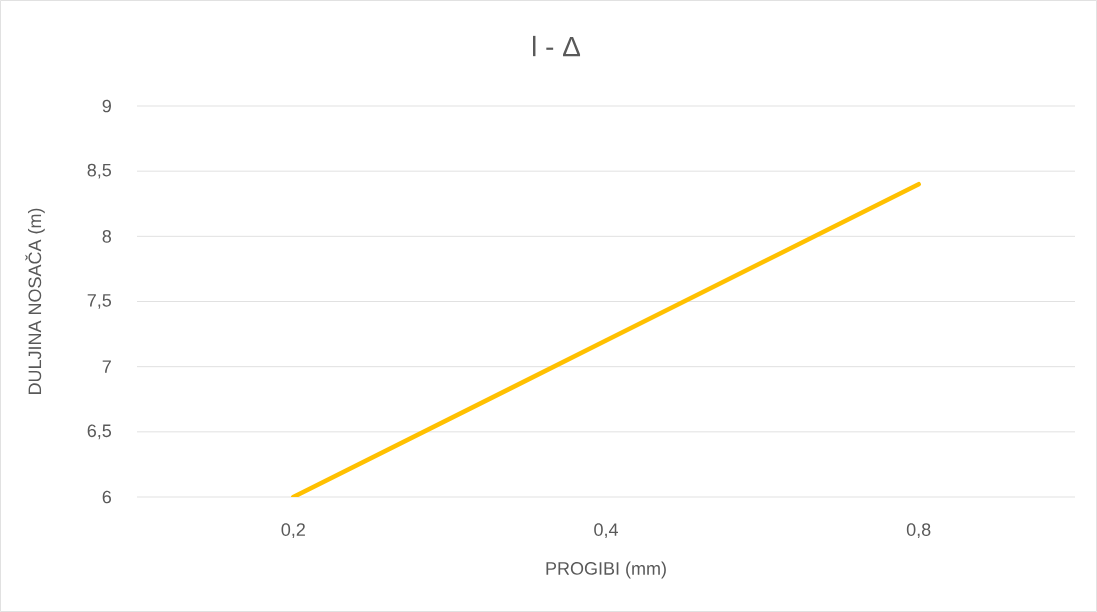  I want to click on chart-title: l - Δ, so click(556, 46).